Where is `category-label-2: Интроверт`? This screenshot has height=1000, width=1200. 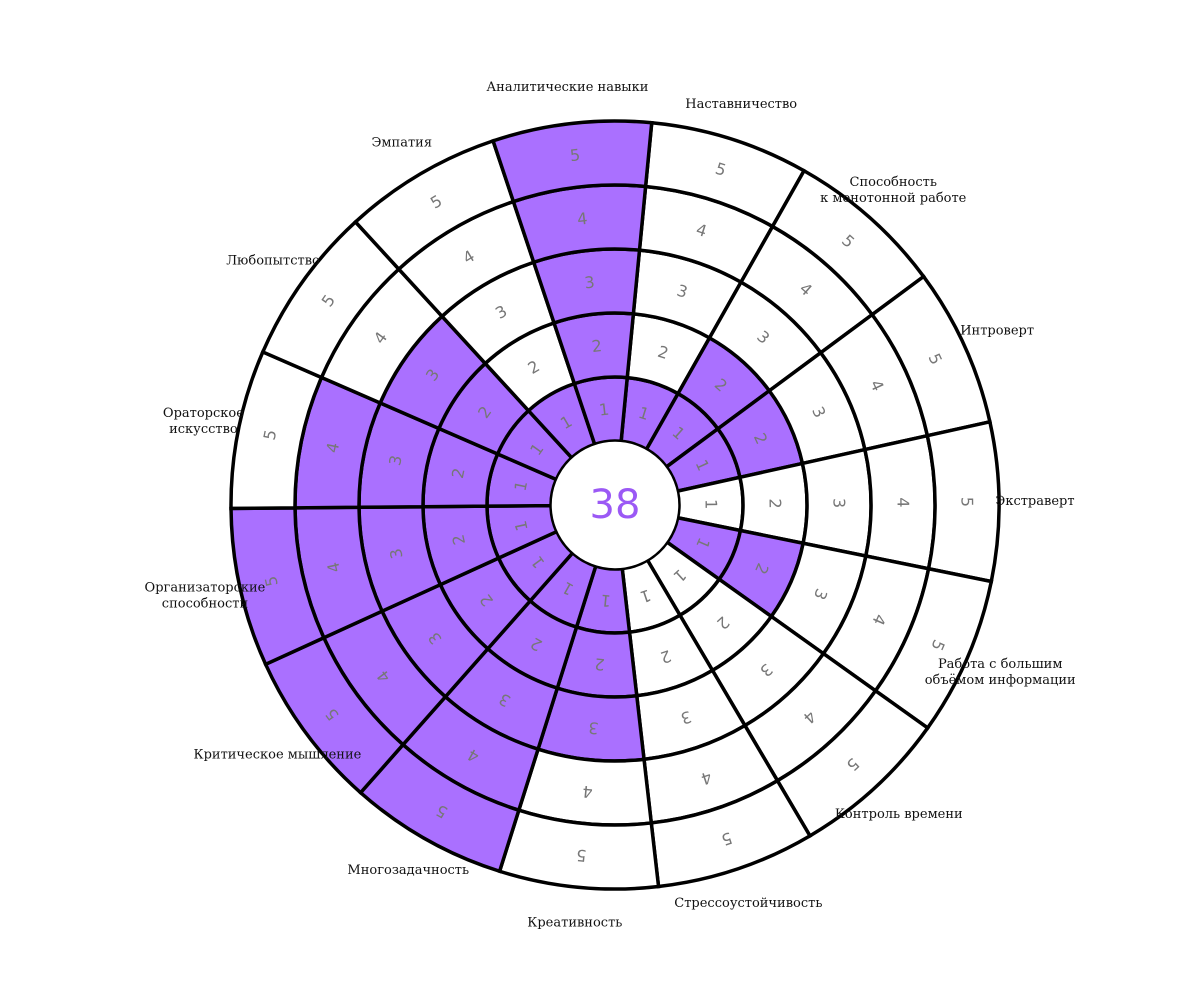 category-label-2: Интроверт is located at coordinates (997, 330).